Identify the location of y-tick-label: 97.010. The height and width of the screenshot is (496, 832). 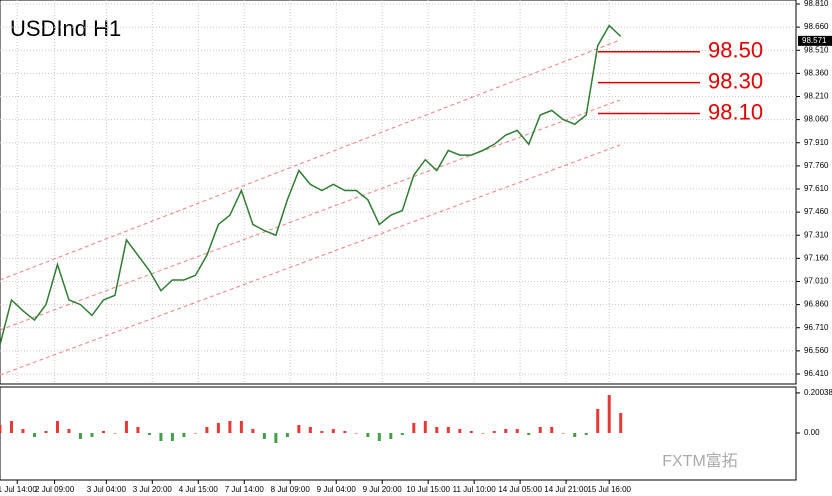
(816, 281).